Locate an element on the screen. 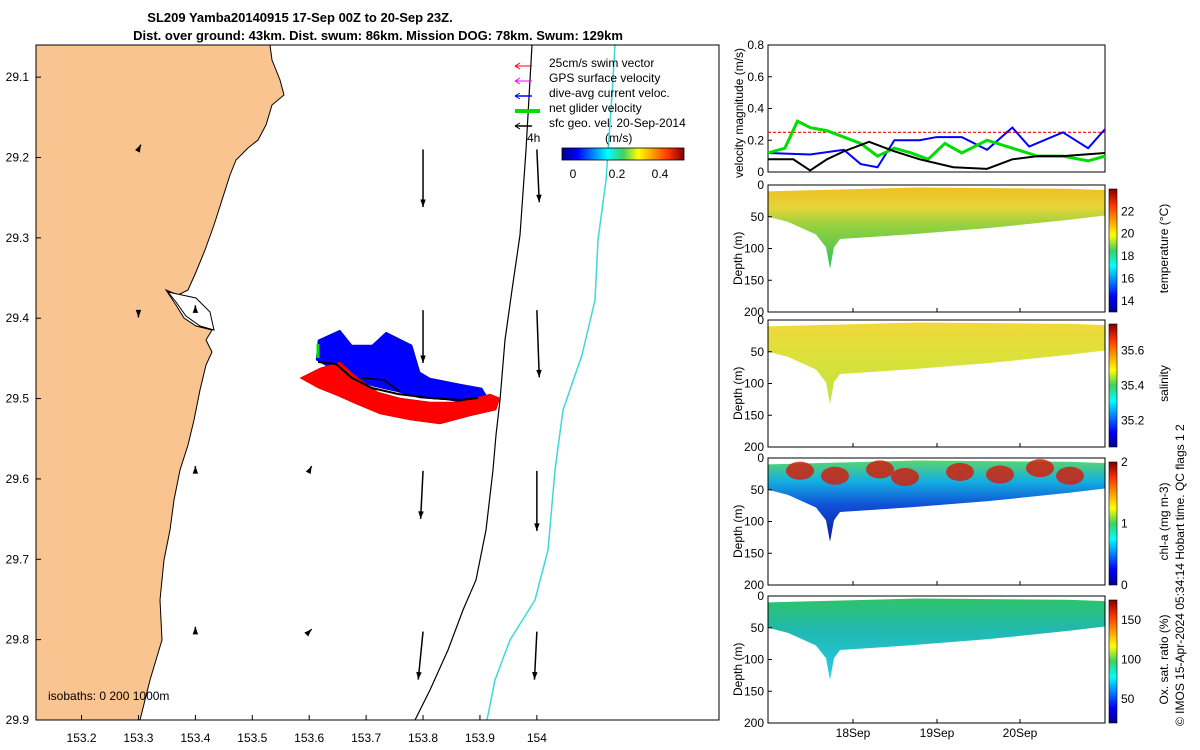  map-ytick-label: 29.9 is located at coordinates (18, 720).